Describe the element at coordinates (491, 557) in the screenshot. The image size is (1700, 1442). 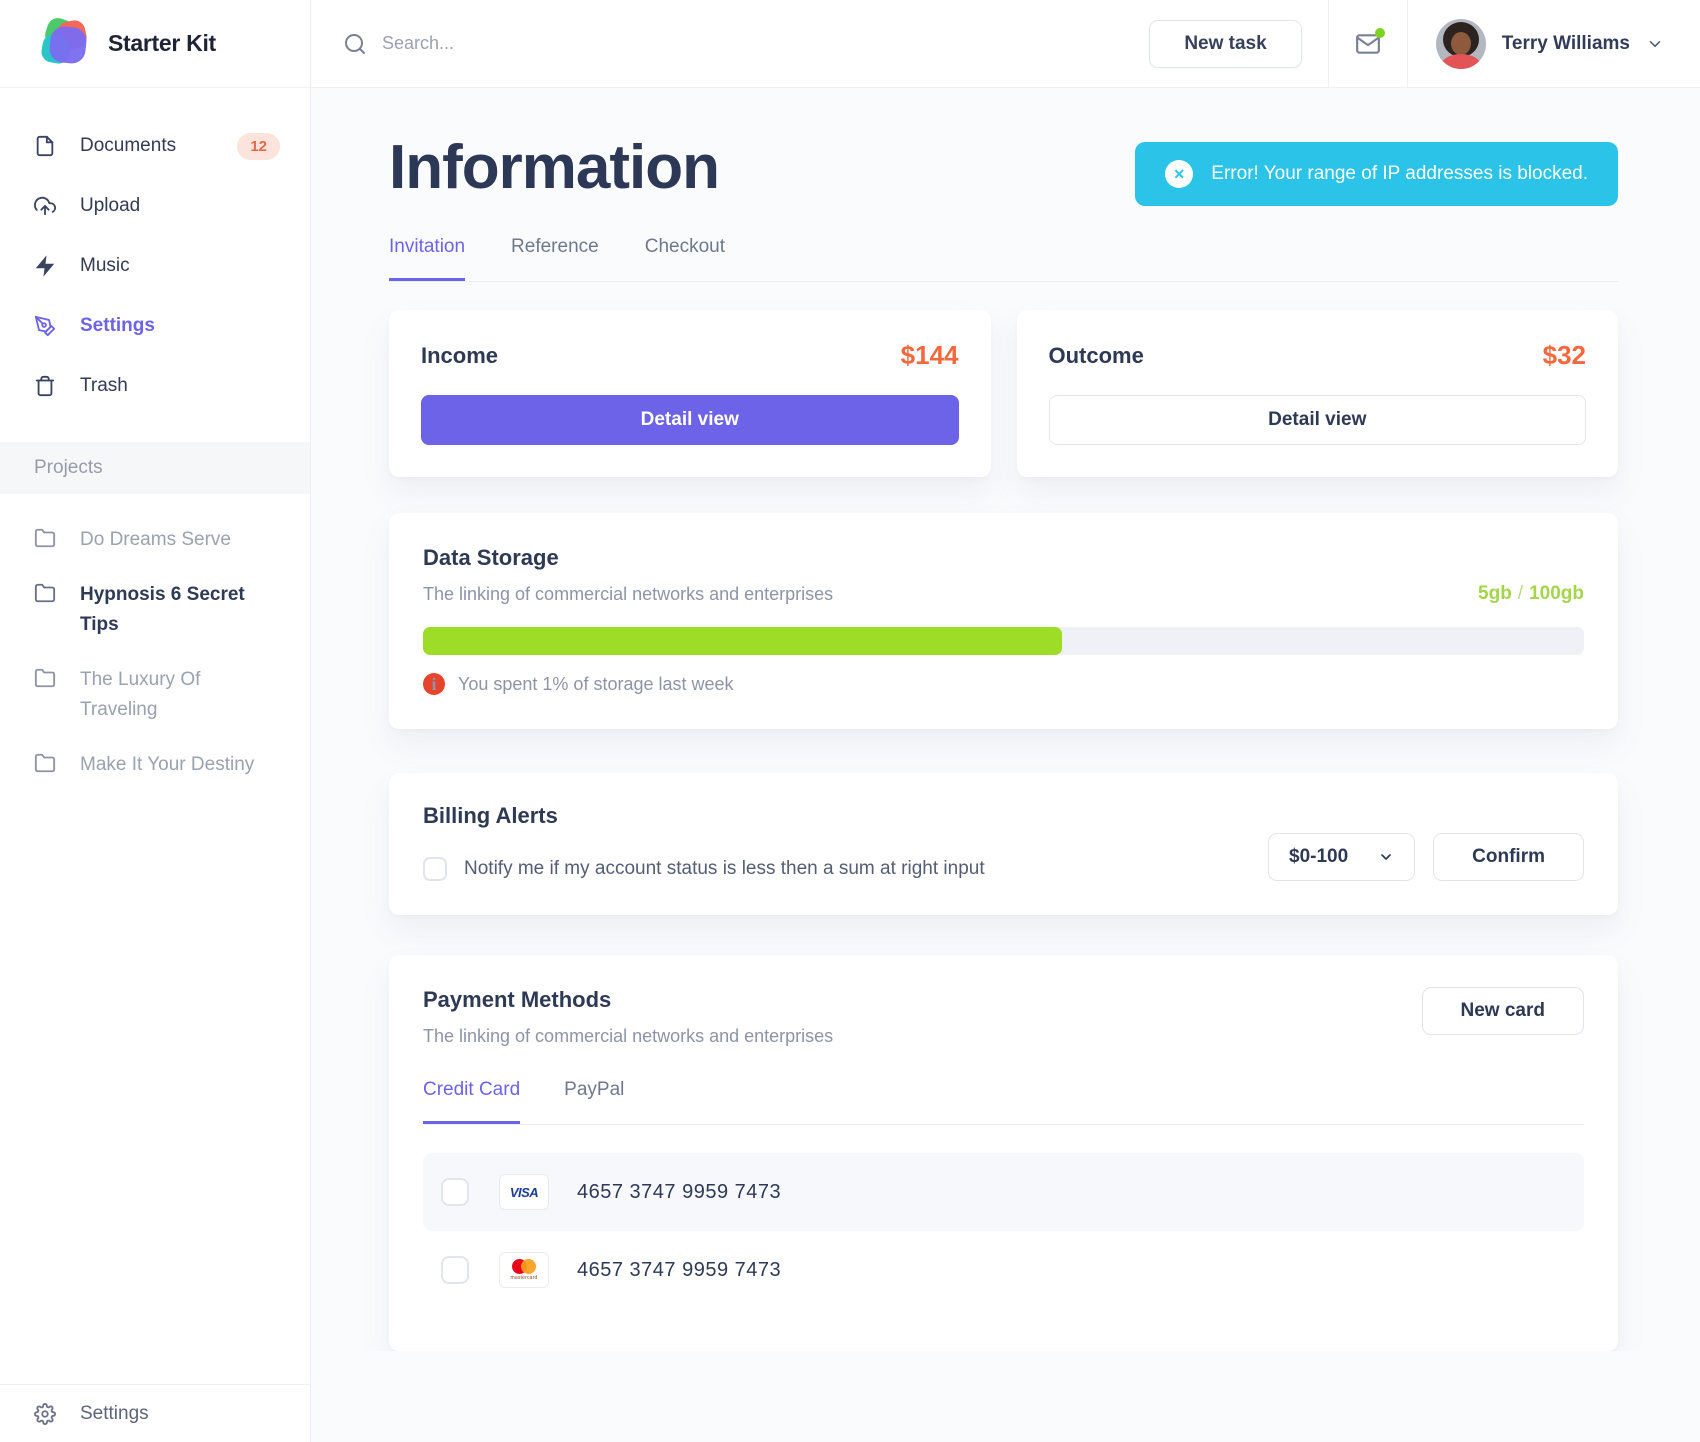
I see `storage-title: Data Storage` at that location.